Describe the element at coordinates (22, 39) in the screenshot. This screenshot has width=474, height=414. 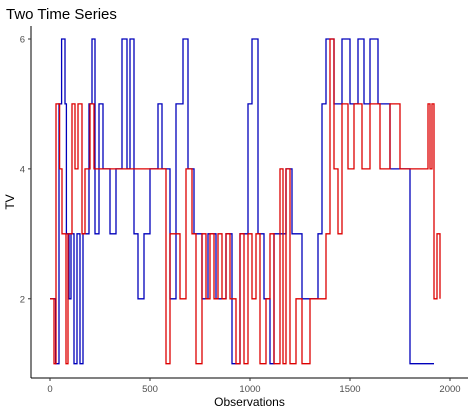
I see `y-tick-label: 6` at that location.